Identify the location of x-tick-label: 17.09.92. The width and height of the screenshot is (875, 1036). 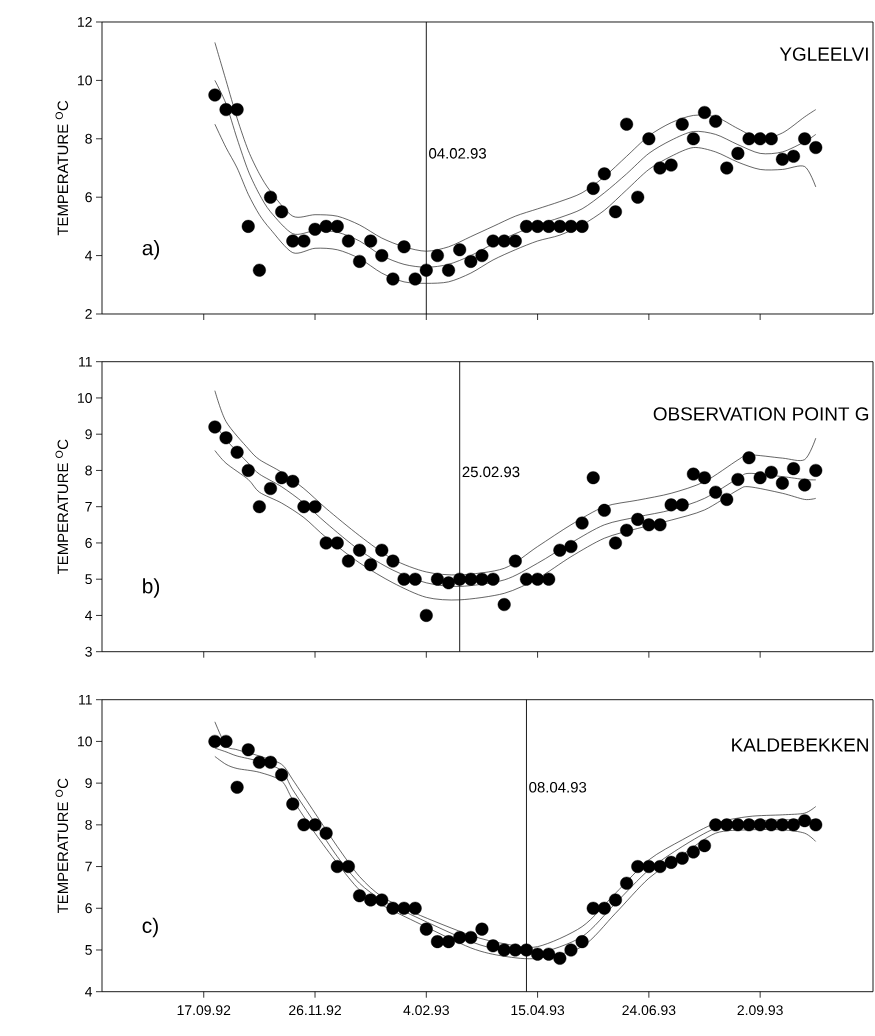
(204, 1010).